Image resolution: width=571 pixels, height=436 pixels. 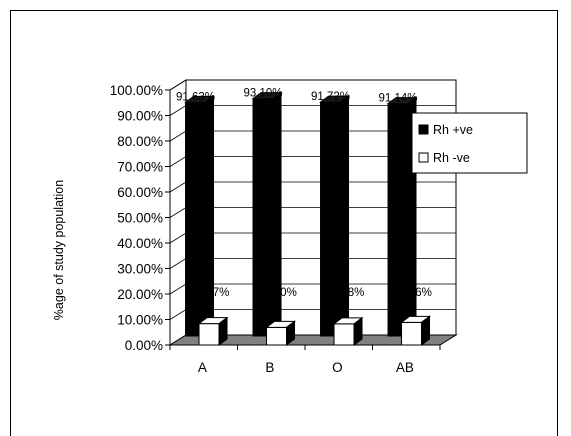 What do you see at coordinates (280, 293) in the screenshot?
I see `data-label-rh-ve-b: 6.90%` at bounding box center [280, 293].